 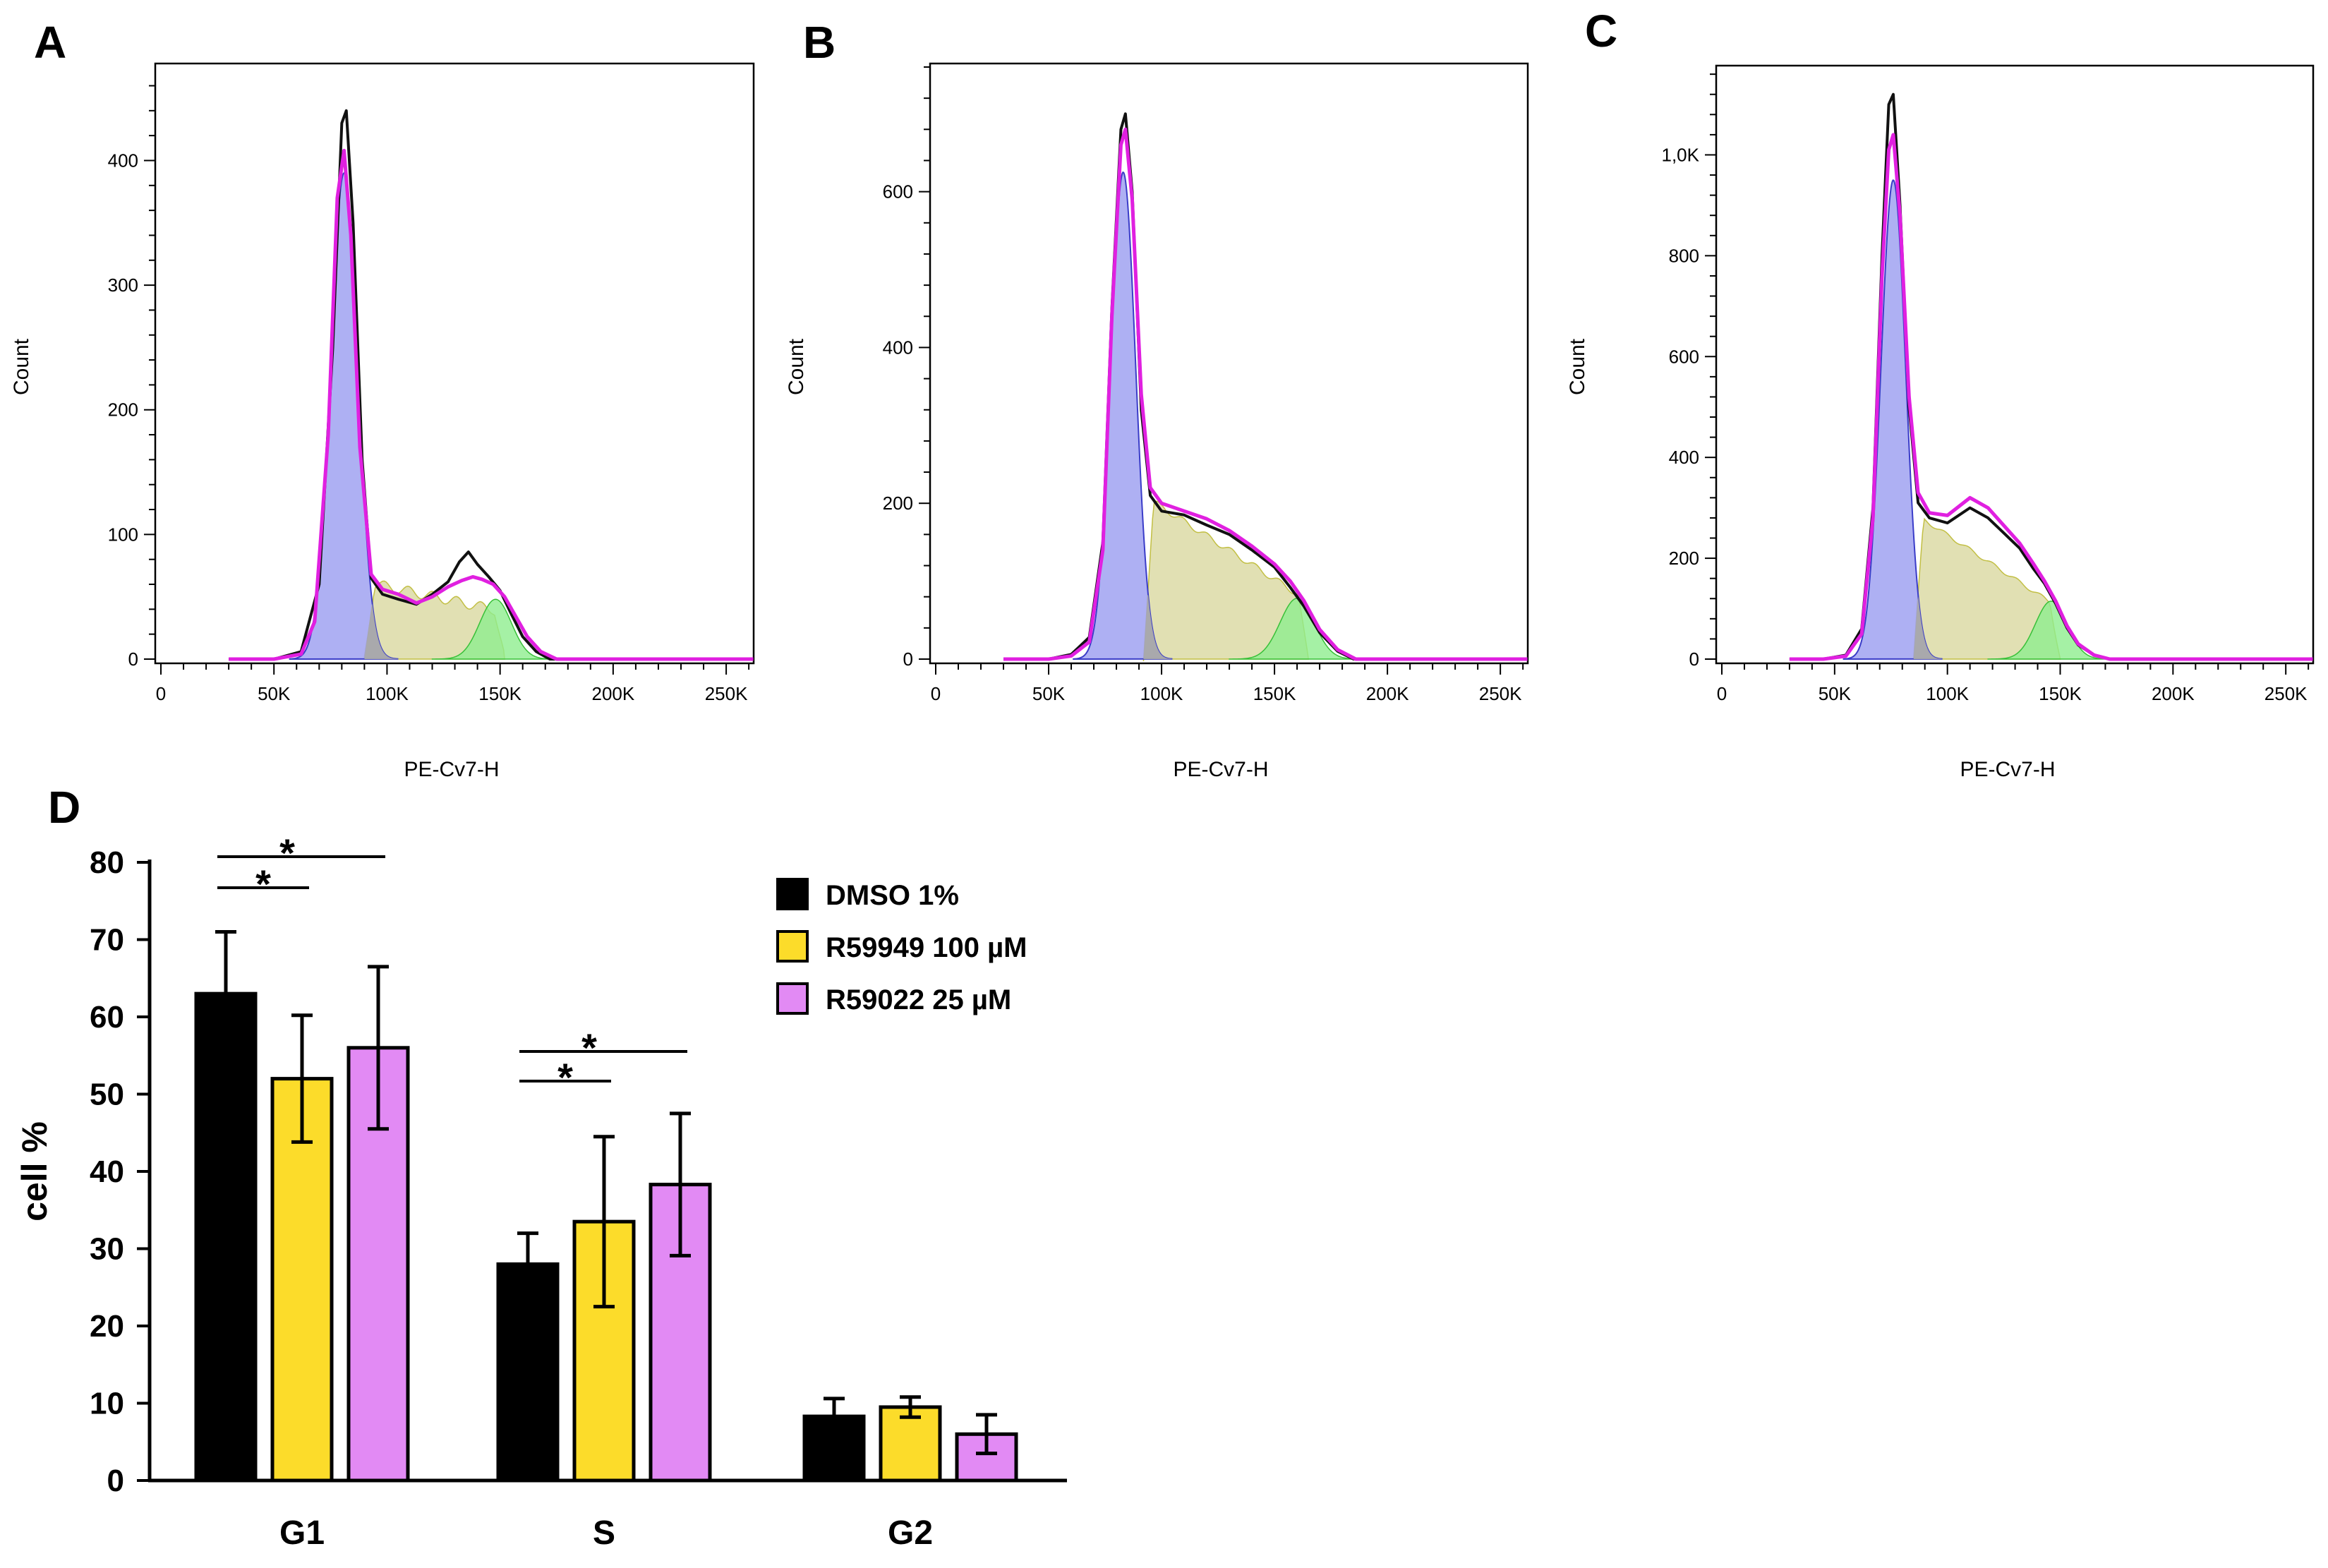 I want to click on plot-frame-a, so click(x=455, y=363).